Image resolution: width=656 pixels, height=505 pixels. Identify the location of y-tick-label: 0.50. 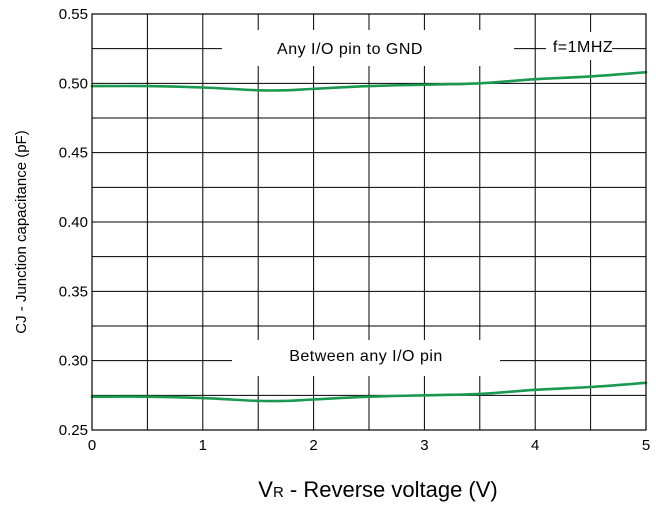
(73, 83).